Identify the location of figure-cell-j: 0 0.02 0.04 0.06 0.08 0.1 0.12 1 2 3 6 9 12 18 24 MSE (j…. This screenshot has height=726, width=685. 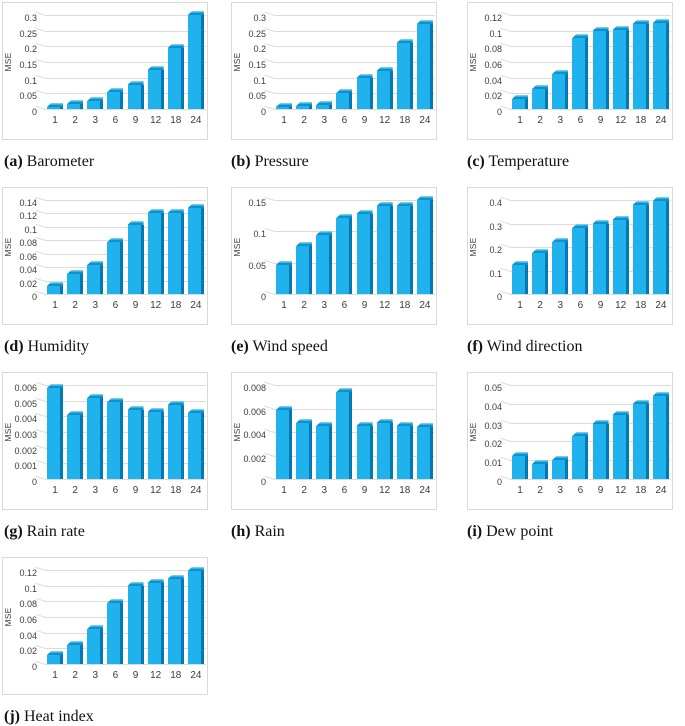
(114, 640).